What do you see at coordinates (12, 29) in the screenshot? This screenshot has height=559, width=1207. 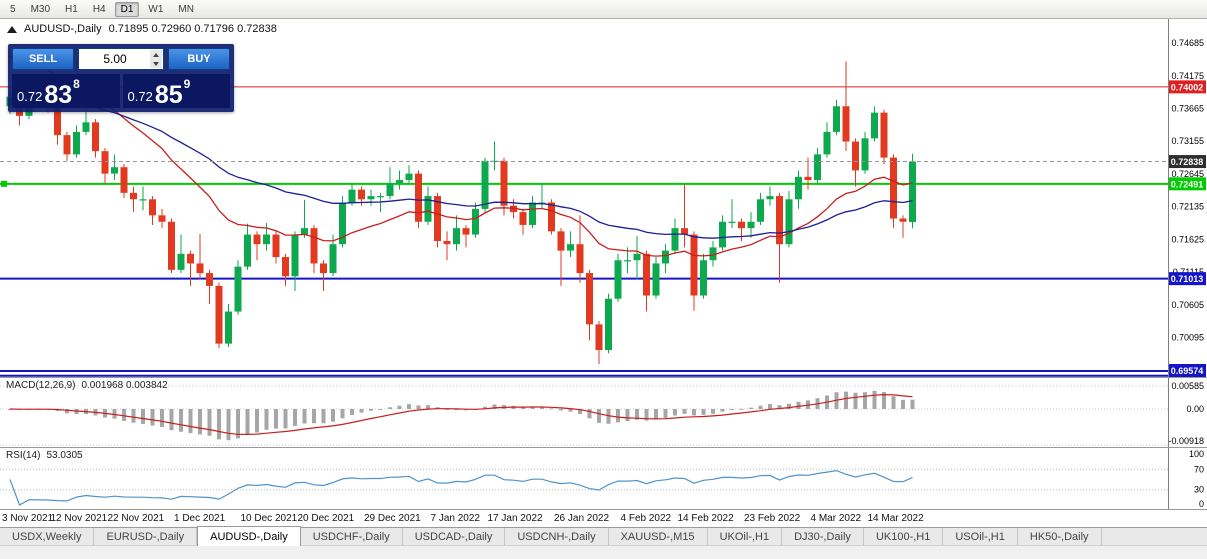 I see `one-click-toggle-icon` at bounding box center [12, 29].